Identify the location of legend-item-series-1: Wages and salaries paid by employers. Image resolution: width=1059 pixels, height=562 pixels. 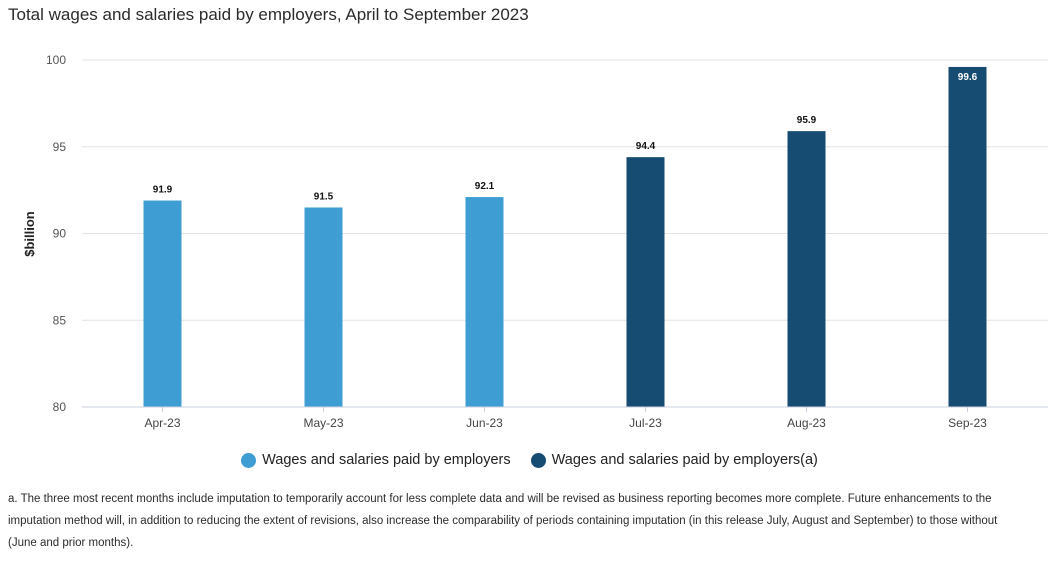
(376, 460).